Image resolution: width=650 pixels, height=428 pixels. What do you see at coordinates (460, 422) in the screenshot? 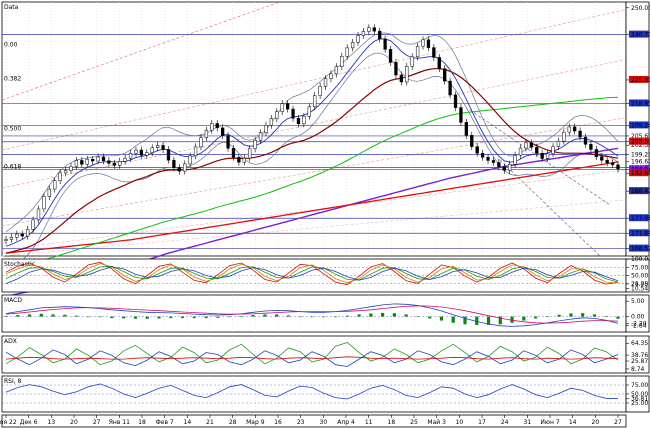
I see `x-axis-label: 10` at bounding box center [460, 422].